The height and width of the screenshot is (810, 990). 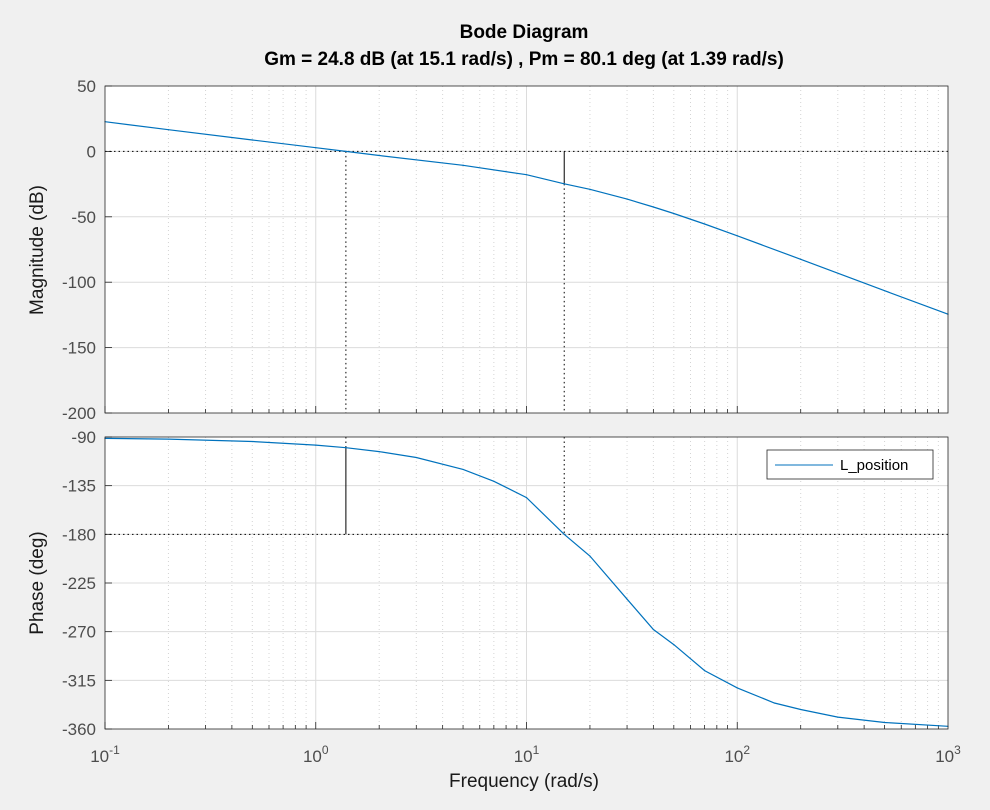 I want to click on legend: L_position, so click(x=850, y=464).